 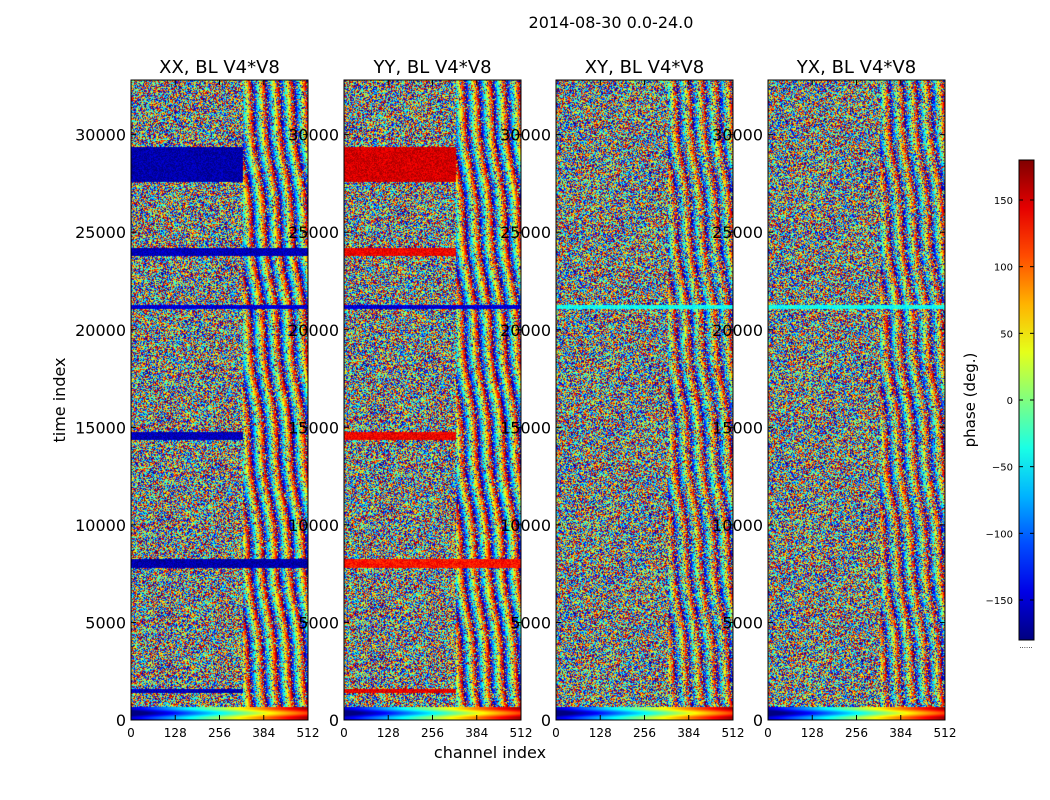 What do you see at coordinates (1003, 201) in the screenshot?
I see `colorbar-tick-label: 150` at bounding box center [1003, 201].